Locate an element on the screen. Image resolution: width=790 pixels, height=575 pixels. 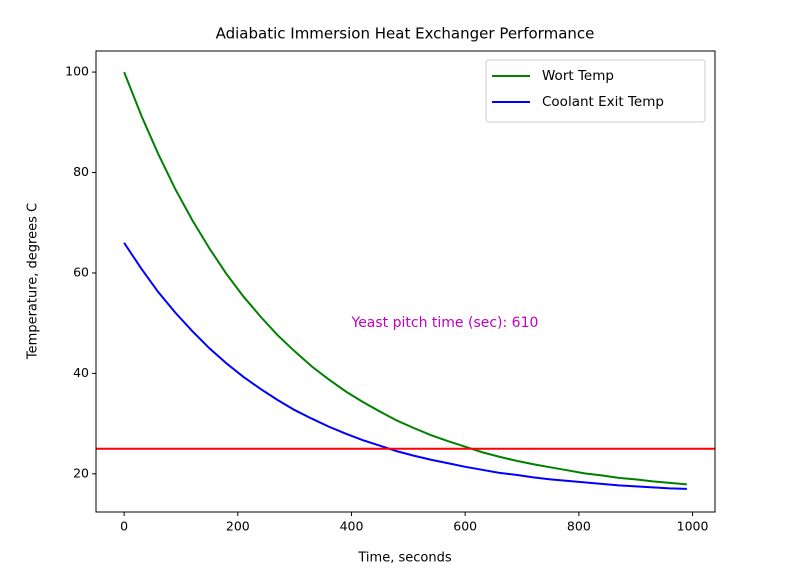
y-tick-label: 80 is located at coordinates (81, 171).